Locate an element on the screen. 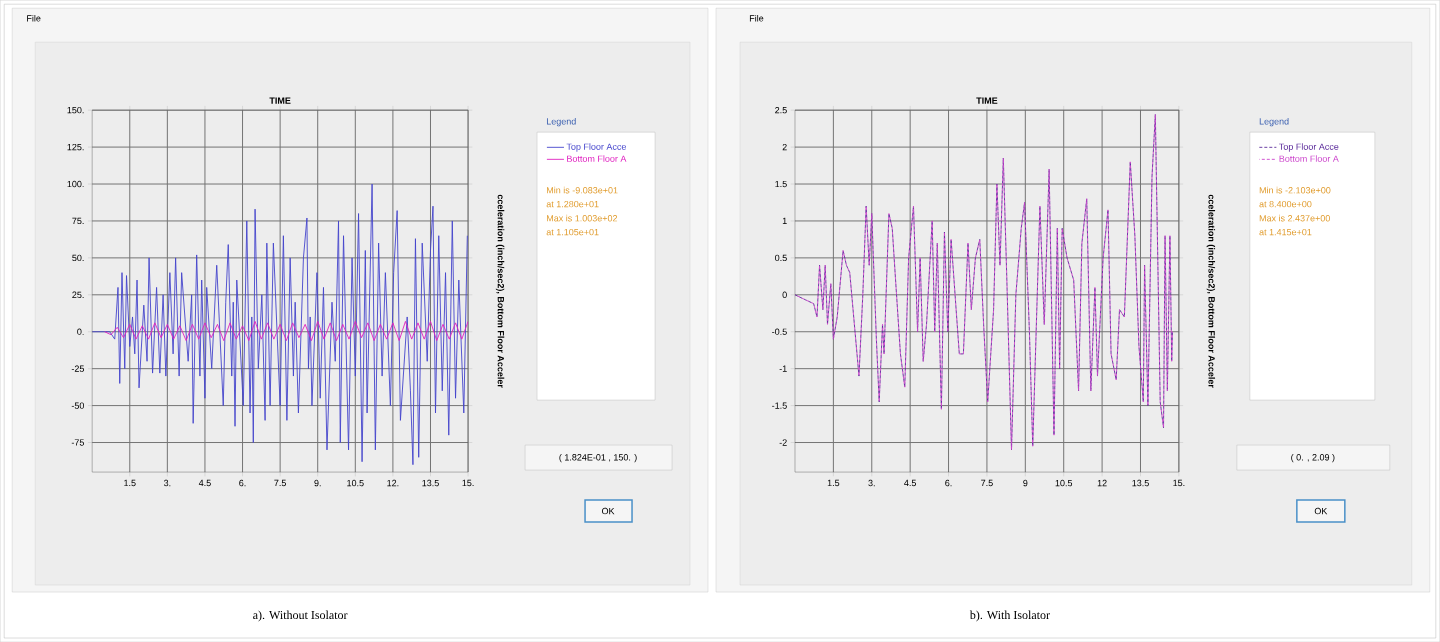 The height and width of the screenshot is (642, 1440). text: ( 1.824E-01 , 150. ) is located at coordinates (598, 458).